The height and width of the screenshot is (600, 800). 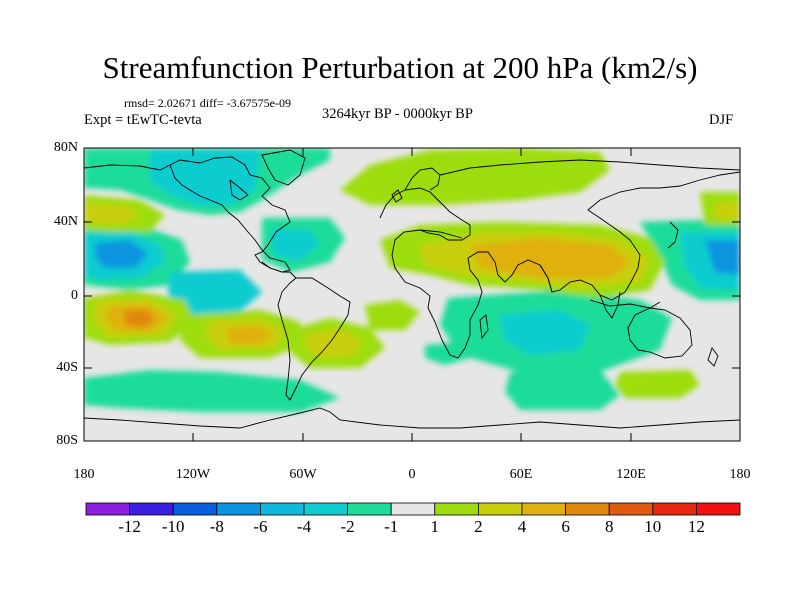 What do you see at coordinates (422, 179) in the screenshot?
I see `scandinavia-coast` at bounding box center [422, 179].